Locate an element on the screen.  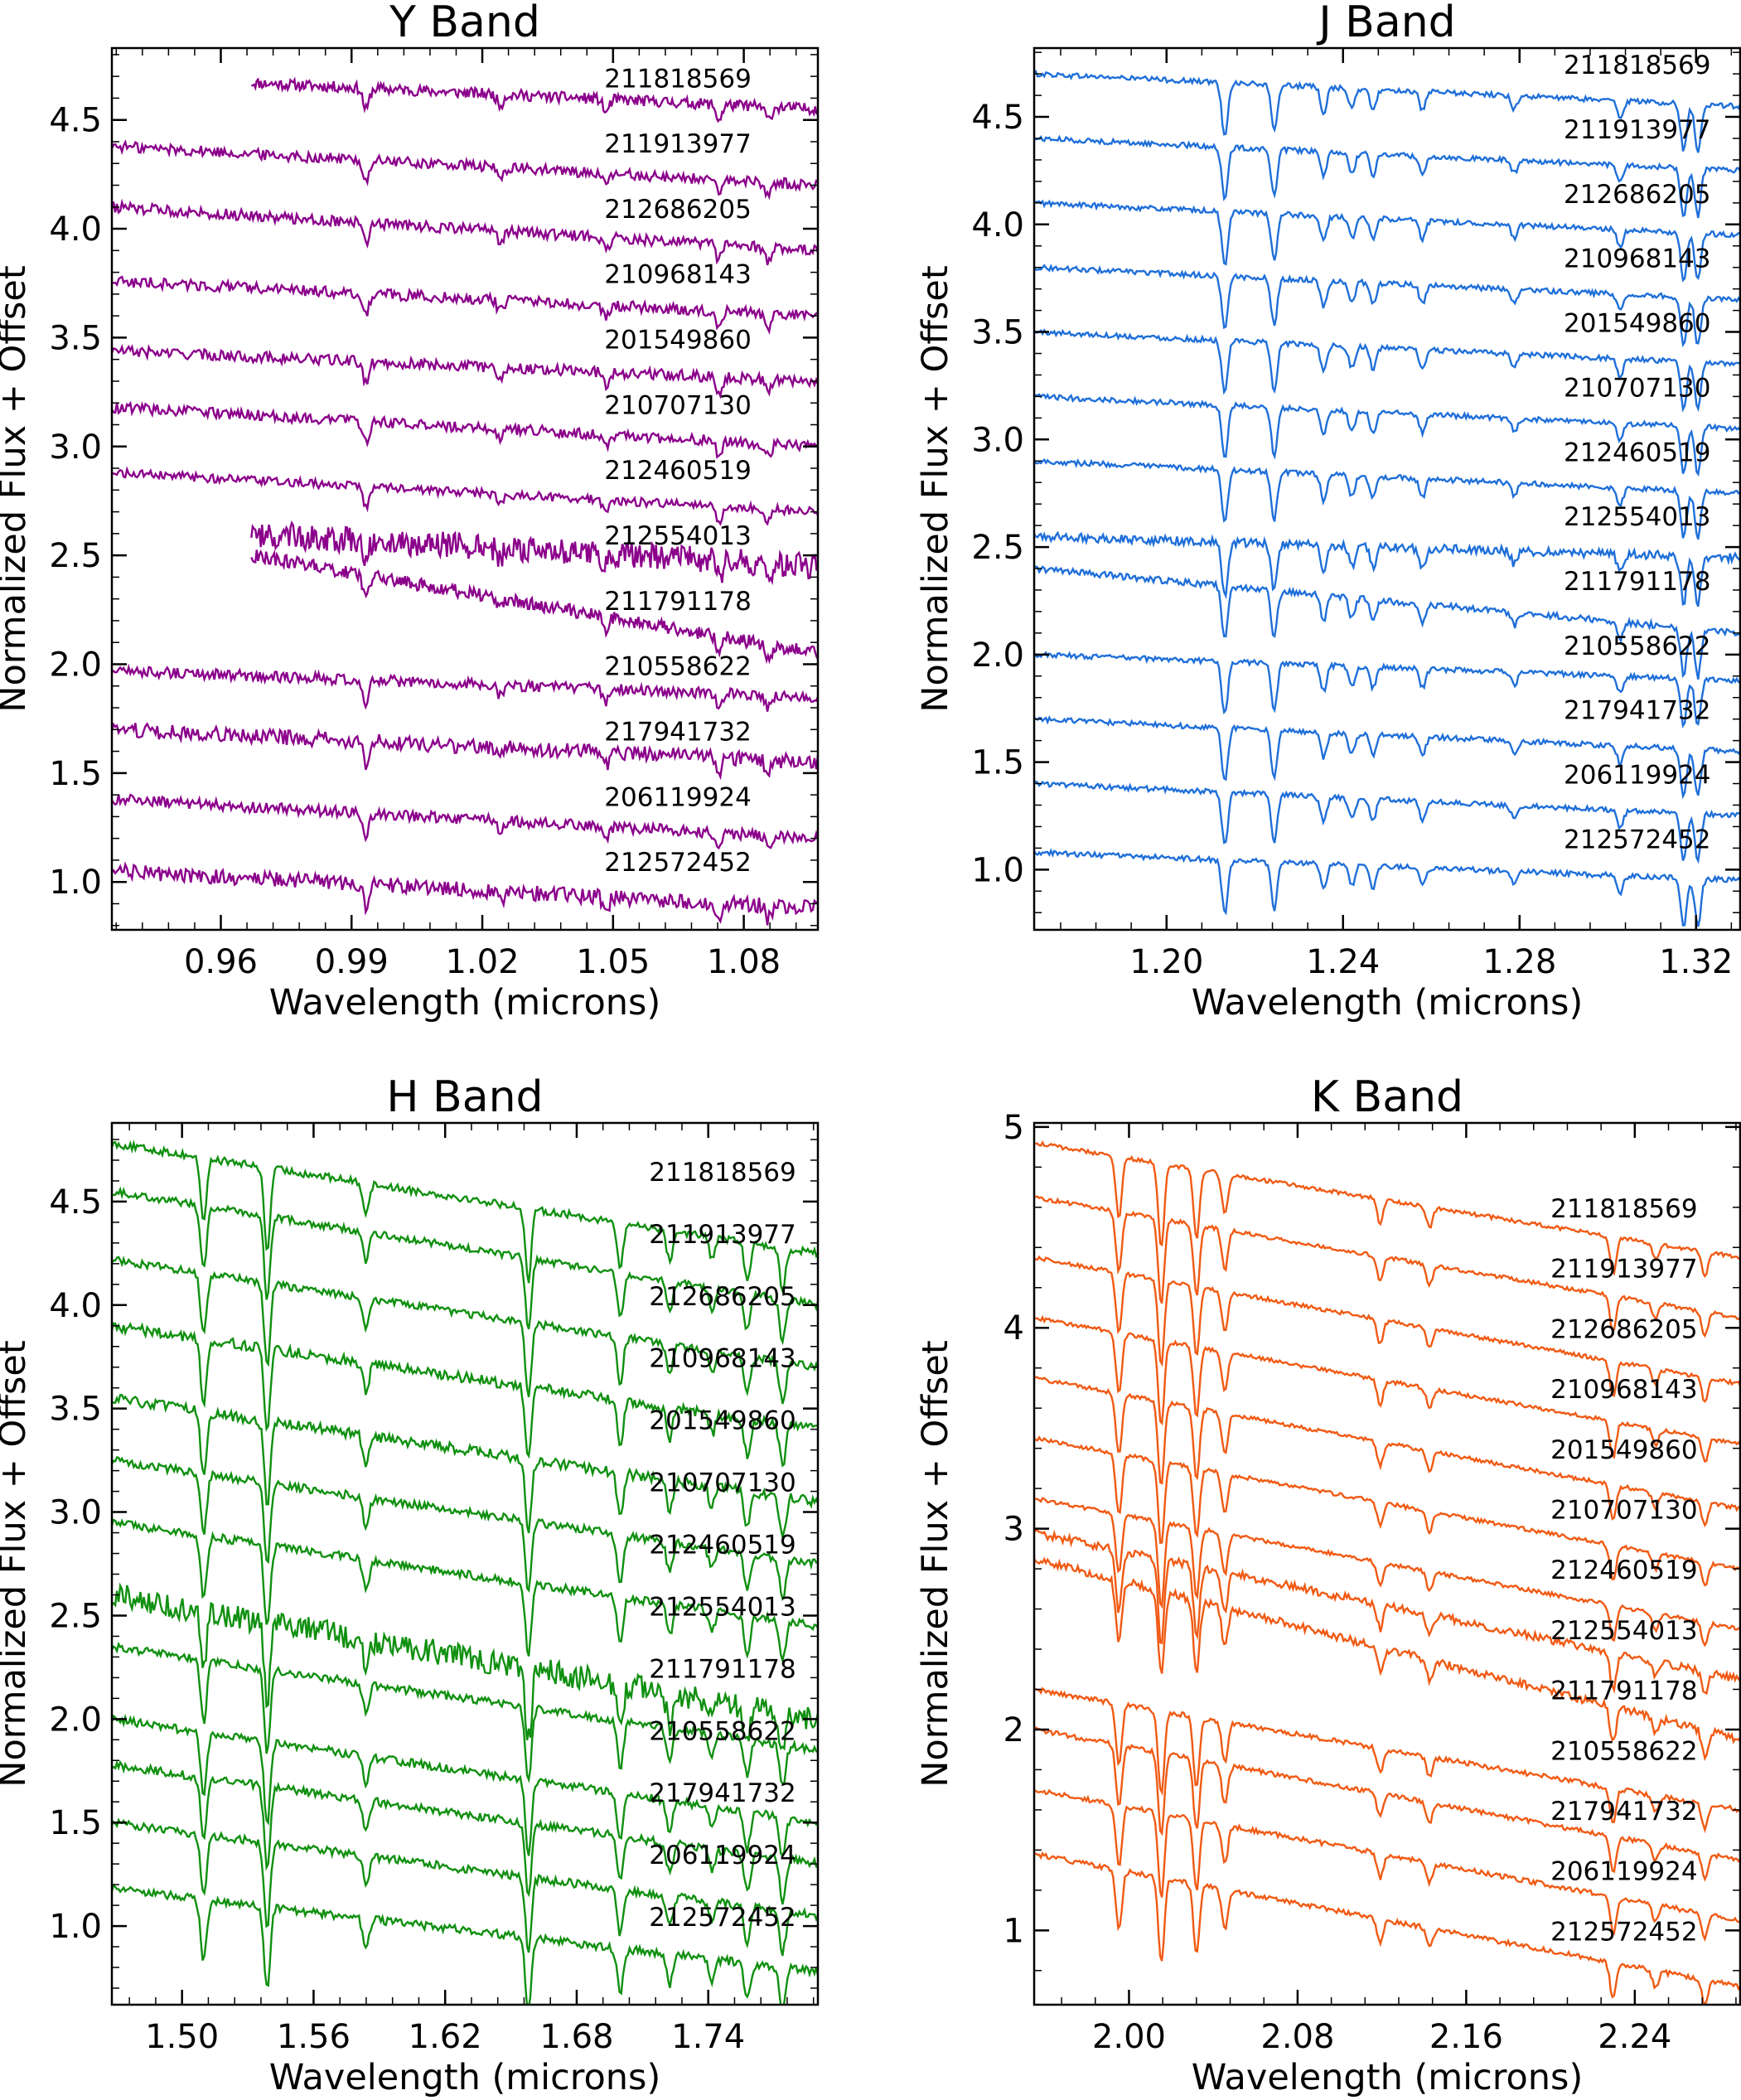
y-axis-label: Normalized Flux + Offset is located at coordinates (935, 489).